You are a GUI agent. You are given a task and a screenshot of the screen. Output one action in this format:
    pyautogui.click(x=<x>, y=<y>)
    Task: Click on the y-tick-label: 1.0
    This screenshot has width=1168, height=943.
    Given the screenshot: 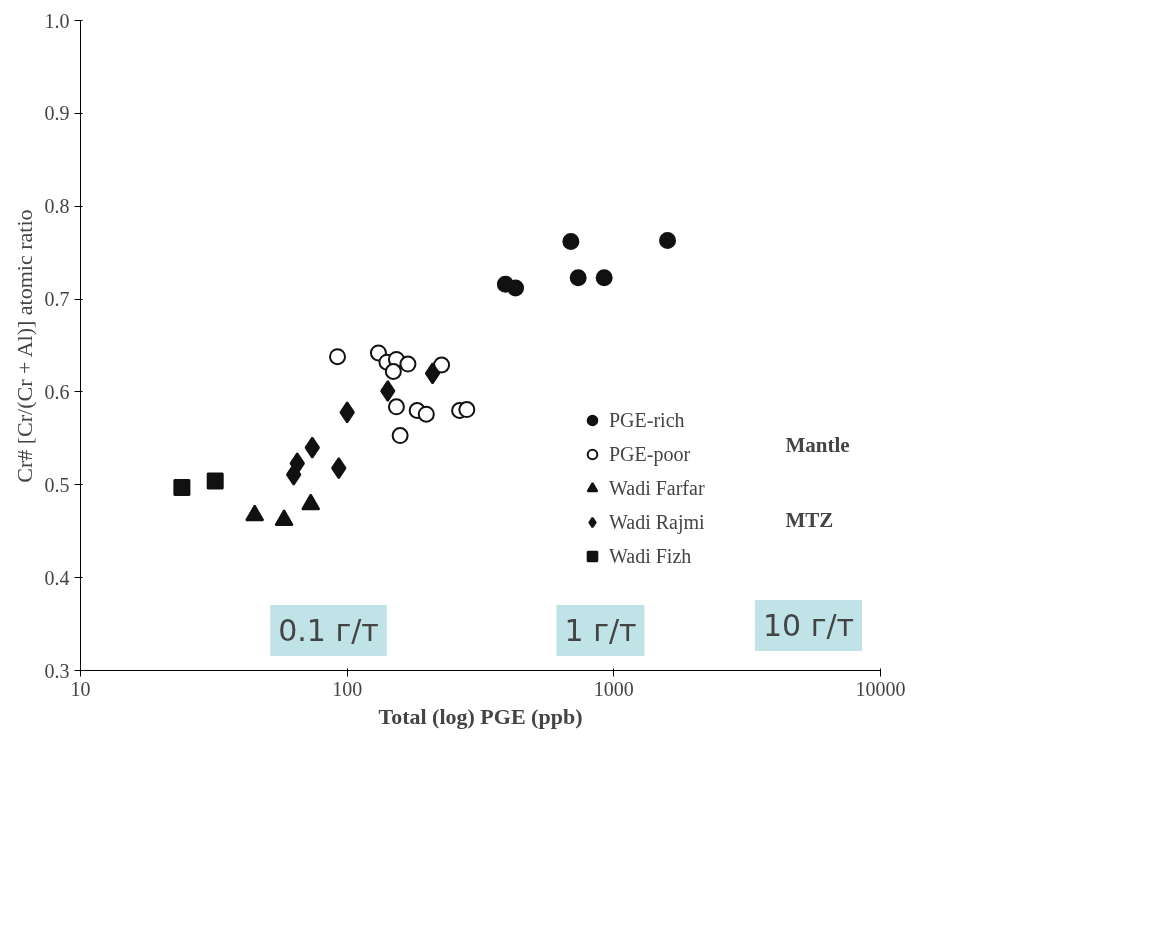 What is the action you would take?
    pyautogui.click(x=57, y=20)
    